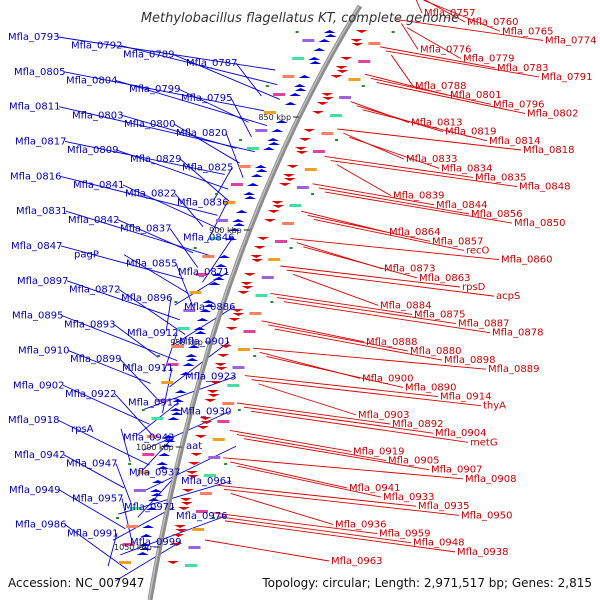 The image size is (600, 600). I want to click on gene-label-minus: Mfla_0976, so click(202, 516).